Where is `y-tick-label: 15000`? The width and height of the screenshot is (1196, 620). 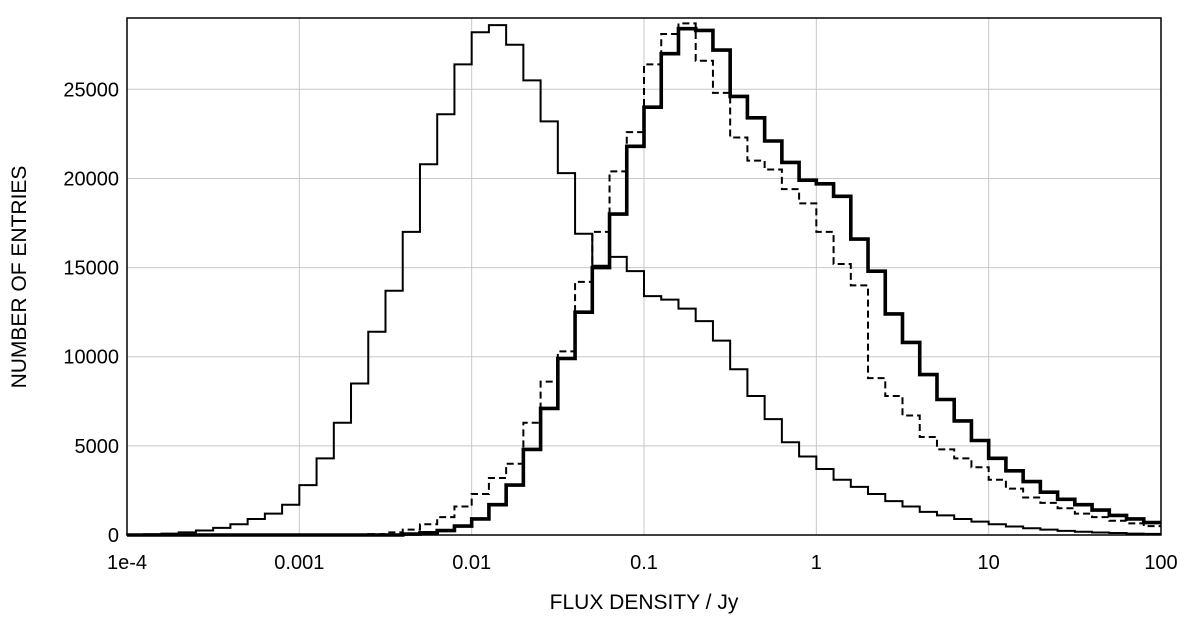
y-tick-label: 15000 is located at coordinates (91, 269).